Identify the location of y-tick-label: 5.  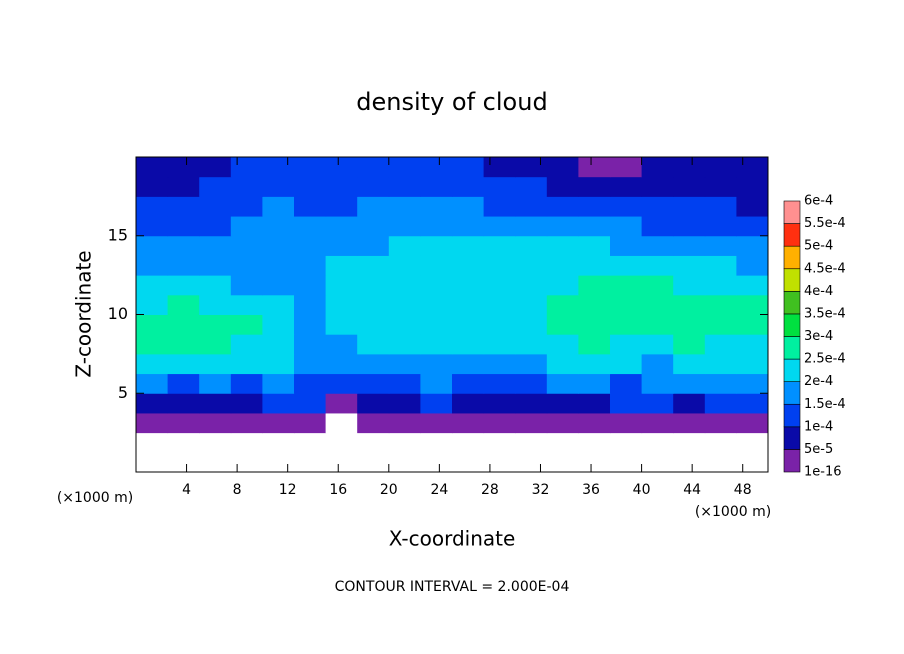
(123, 392).